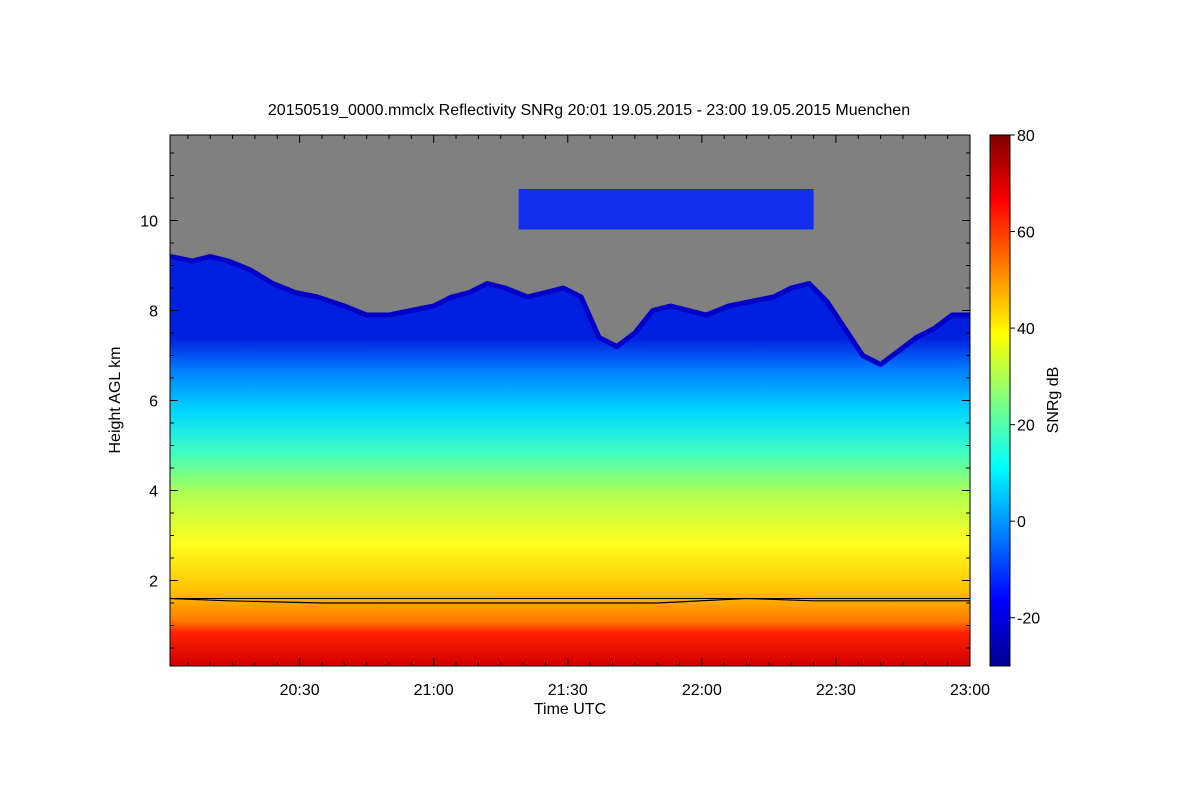 The height and width of the screenshot is (800, 1200). Describe the element at coordinates (434, 690) in the screenshot. I see `x-tick-label: 21:00` at that location.